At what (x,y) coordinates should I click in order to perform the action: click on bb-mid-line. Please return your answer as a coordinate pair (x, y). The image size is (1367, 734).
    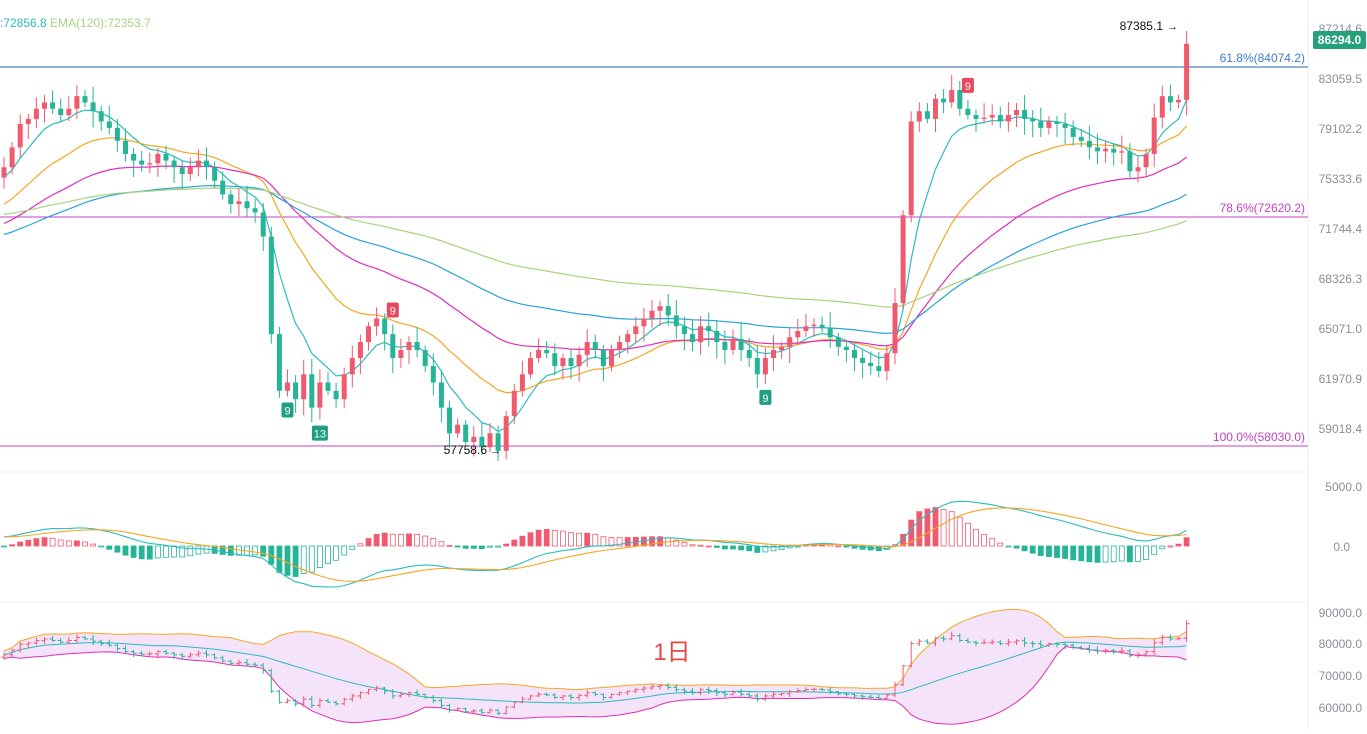
    Looking at the image, I should click on (595, 672).